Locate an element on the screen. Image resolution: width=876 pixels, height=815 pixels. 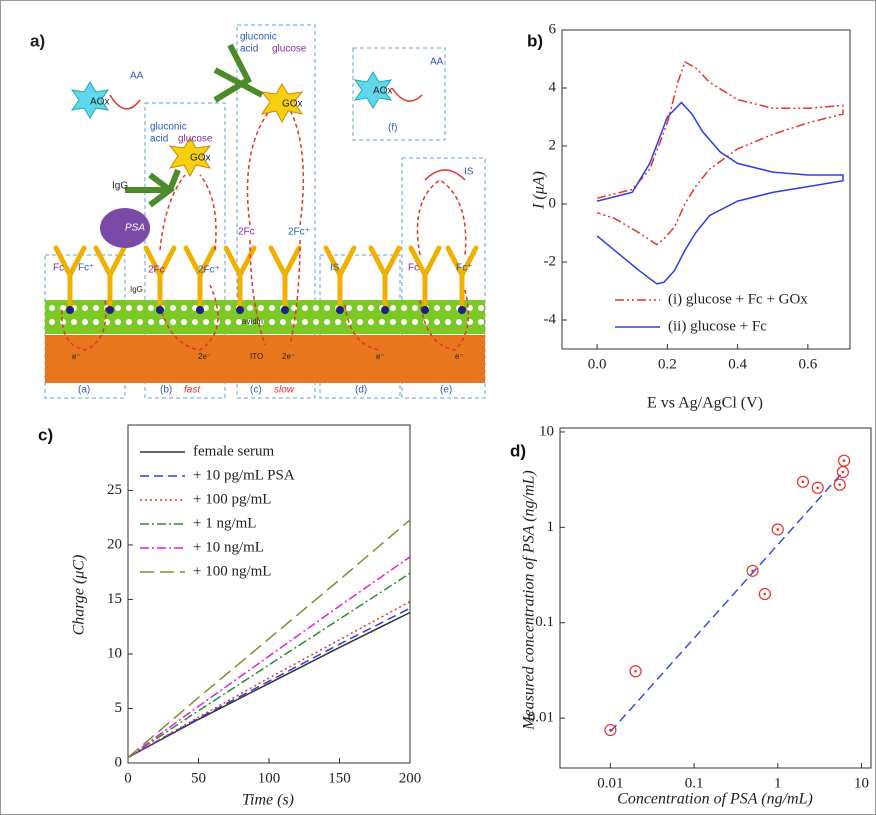
y-tick-label: 4 is located at coordinates (553, 87).